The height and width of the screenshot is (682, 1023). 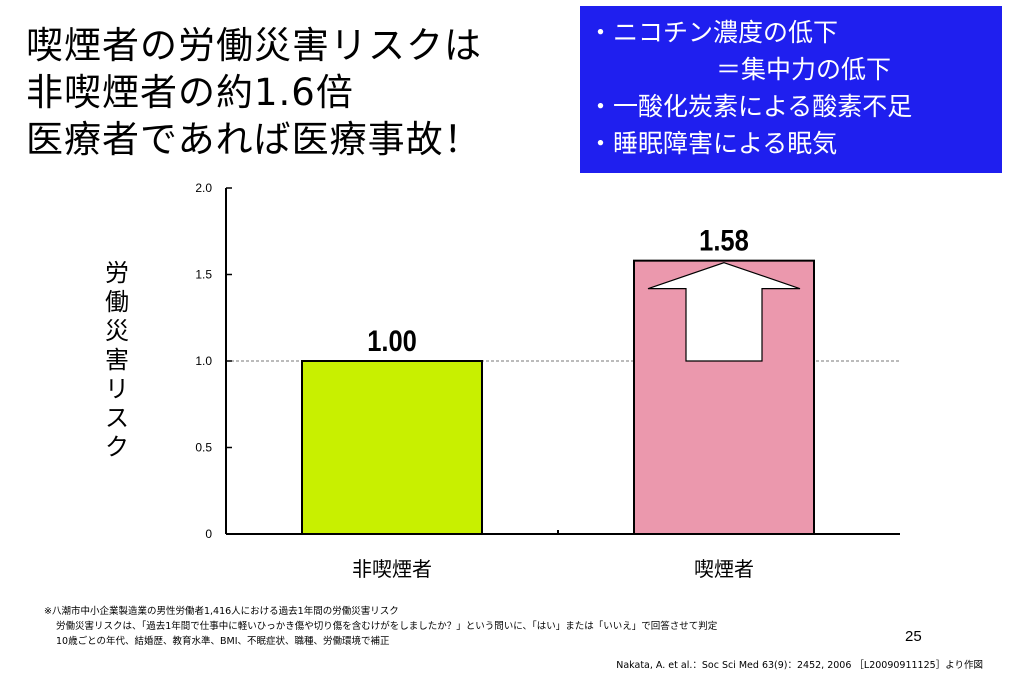 I want to click on note-line-sleep: ・睡眠障害による眠気, so click(x=713, y=143).